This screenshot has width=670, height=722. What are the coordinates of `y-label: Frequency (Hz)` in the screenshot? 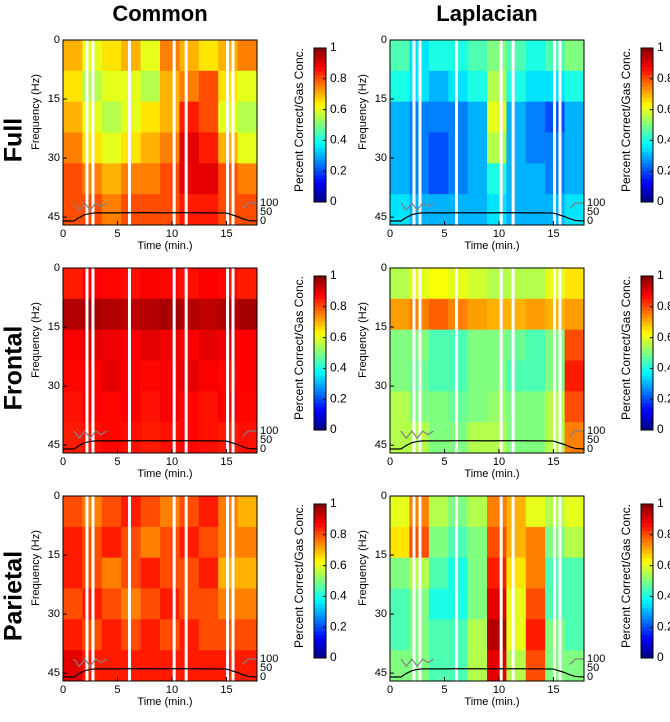 It's located at (36, 112).